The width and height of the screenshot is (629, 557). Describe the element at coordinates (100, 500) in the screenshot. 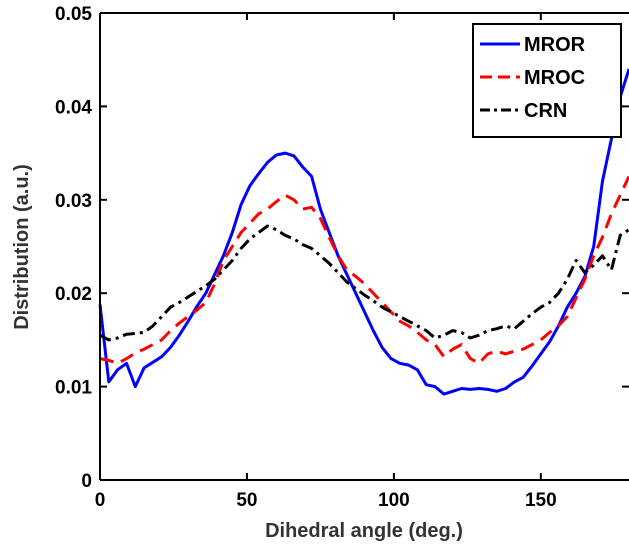

I see `x-tick-label: 0` at that location.